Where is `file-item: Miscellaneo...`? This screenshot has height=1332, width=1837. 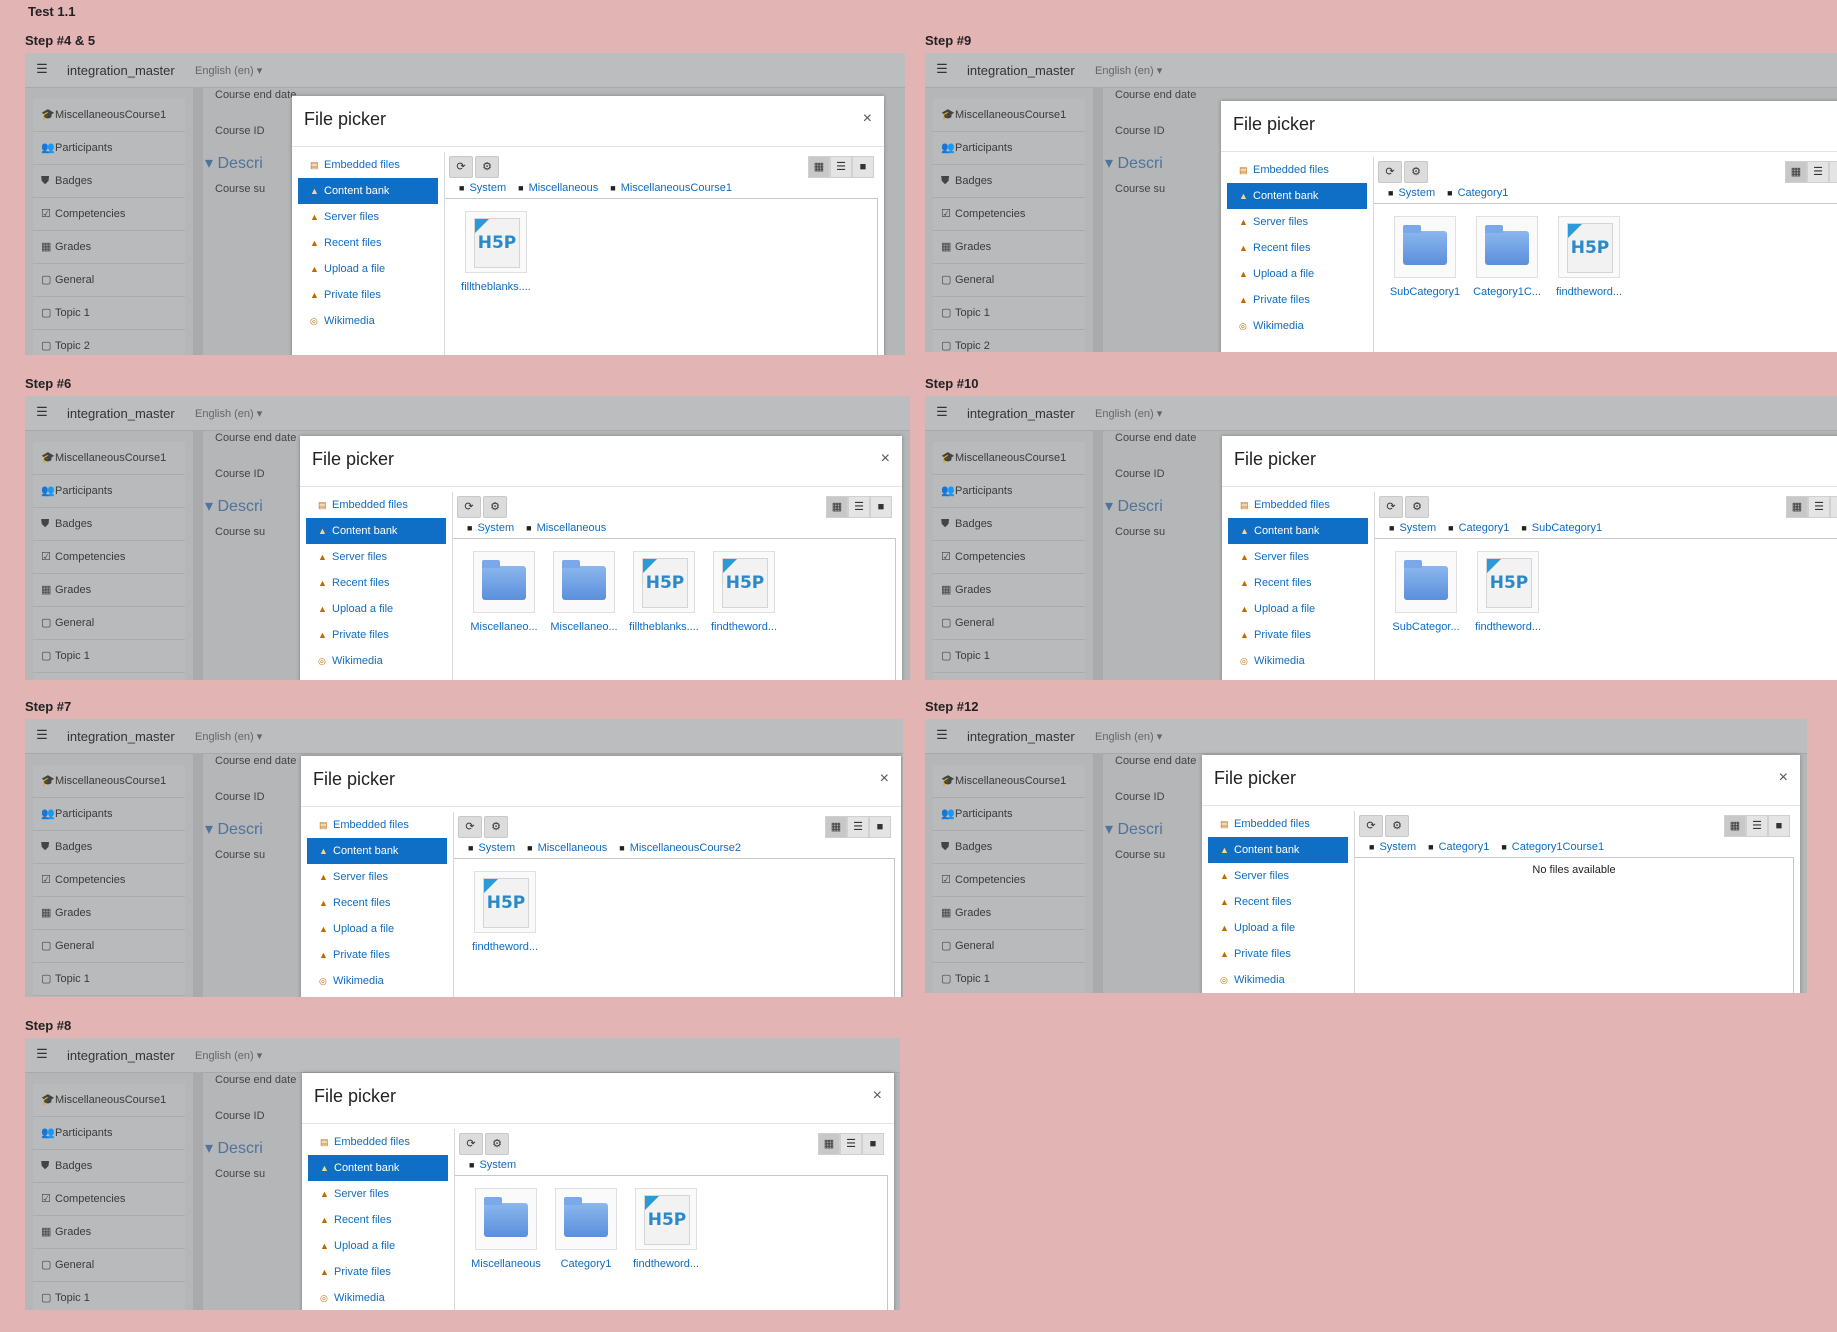
file-item: Miscellaneo... is located at coordinates (584, 592).